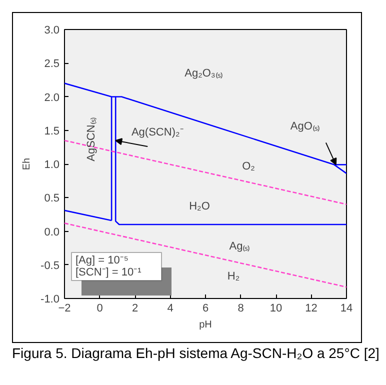 This screenshot has height=385, width=386. I want to click on y-tick-label: 2.0, so click(52, 98).